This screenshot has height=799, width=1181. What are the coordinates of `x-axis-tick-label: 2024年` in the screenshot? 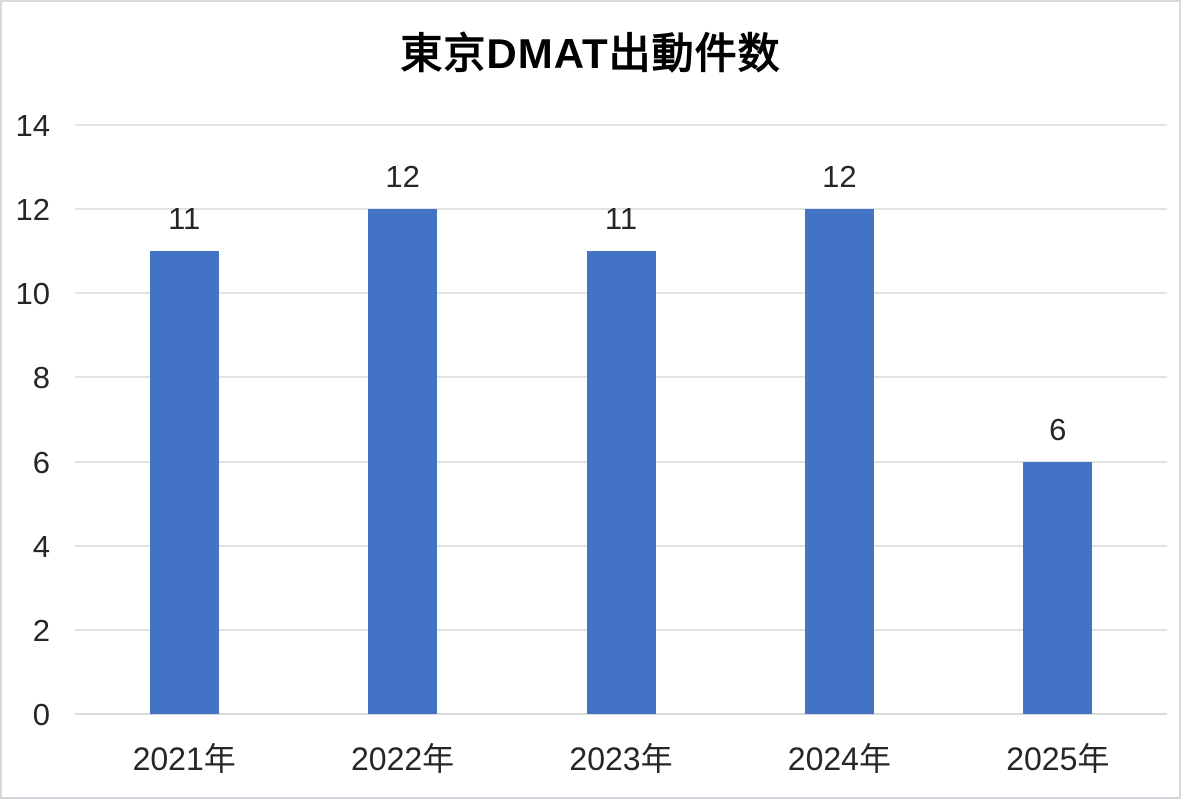 It's located at (839, 759).